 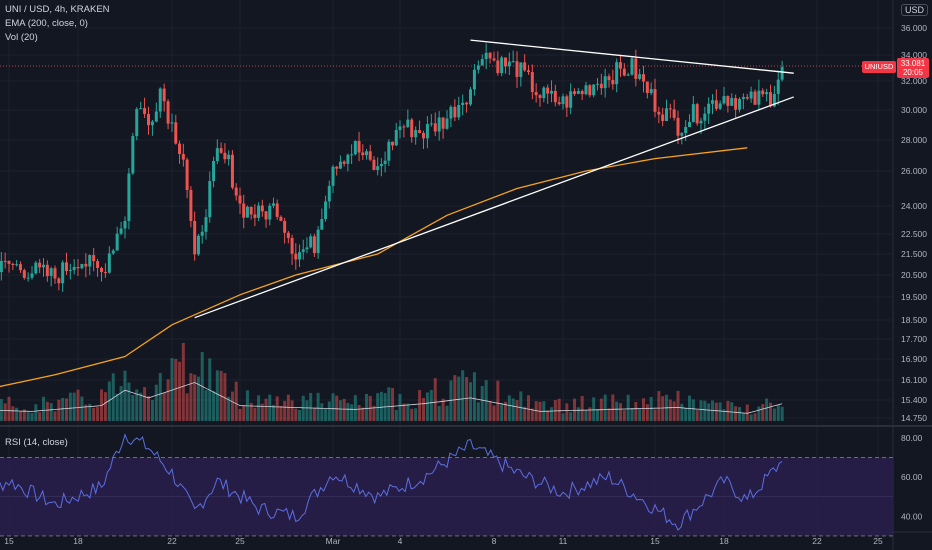 I want to click on price-tick-label: 21.500, so click(x=914, y=254).